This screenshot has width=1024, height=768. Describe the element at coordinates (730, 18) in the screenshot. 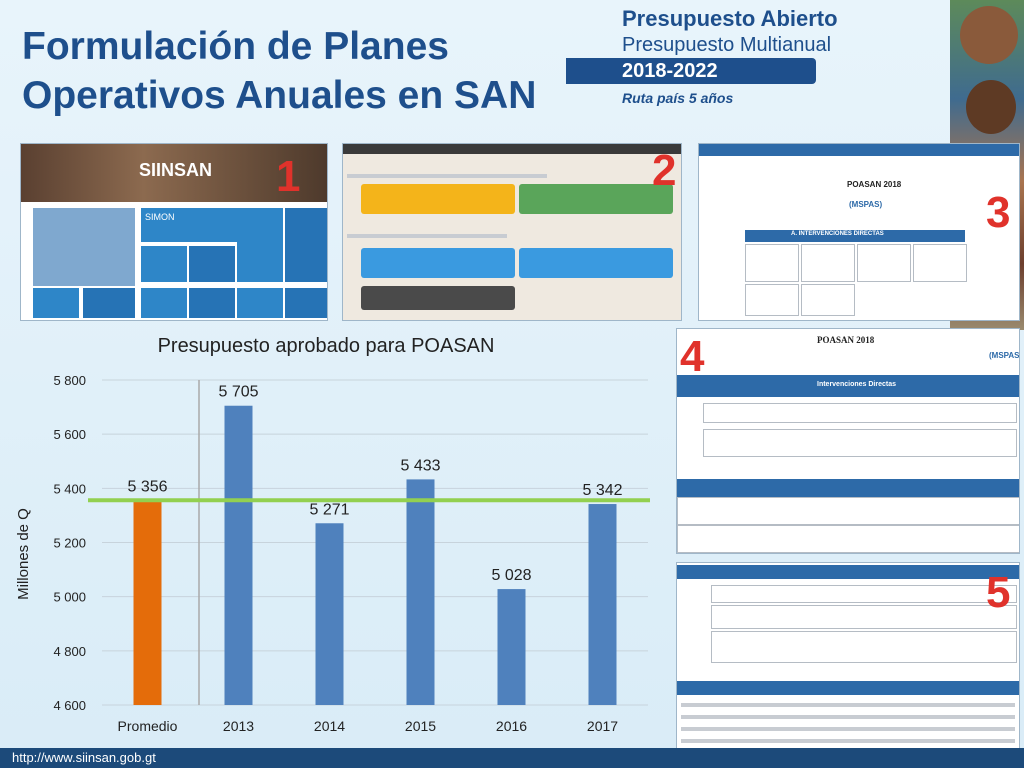

I see `brand-line-1: Presupuesto Abierto` at that location.